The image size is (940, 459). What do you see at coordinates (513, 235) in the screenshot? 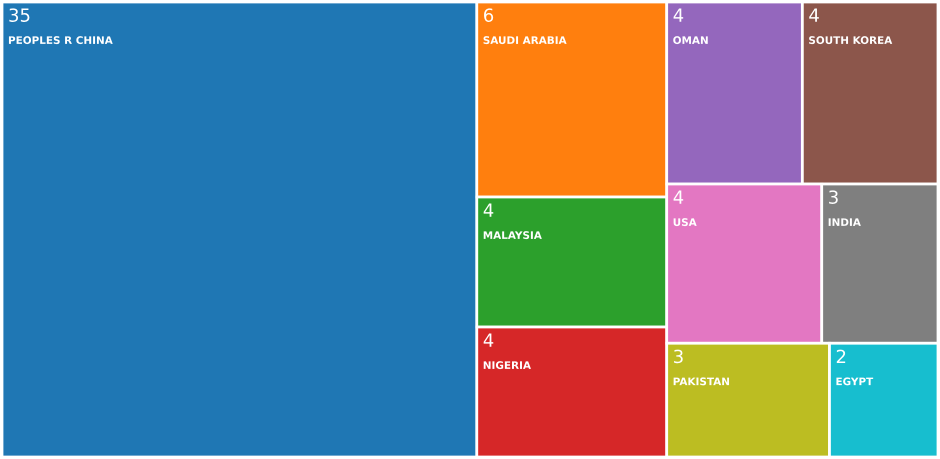
I see `category-label: MALAYSIA` at bounding box center [513, 235].